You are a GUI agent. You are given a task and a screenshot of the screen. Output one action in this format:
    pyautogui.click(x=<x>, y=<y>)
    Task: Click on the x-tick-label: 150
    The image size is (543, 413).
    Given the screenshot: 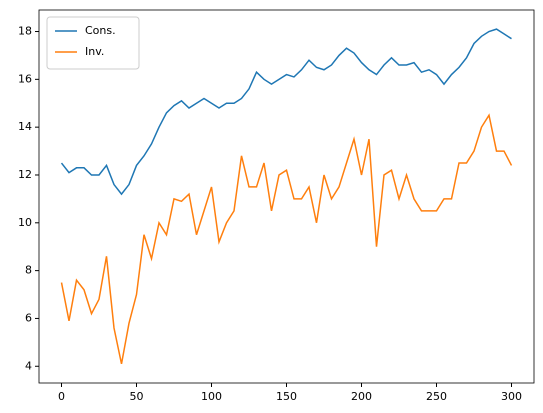 What is the action you would take?
    pyautogui.click(x=286, y=396)
    